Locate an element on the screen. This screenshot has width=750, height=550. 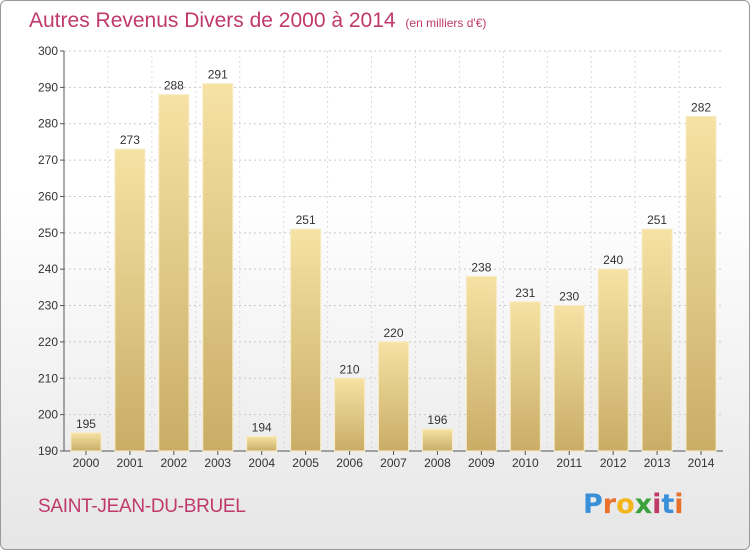
proxiti-logo: Proxiti is located at coordinates (633, 504).